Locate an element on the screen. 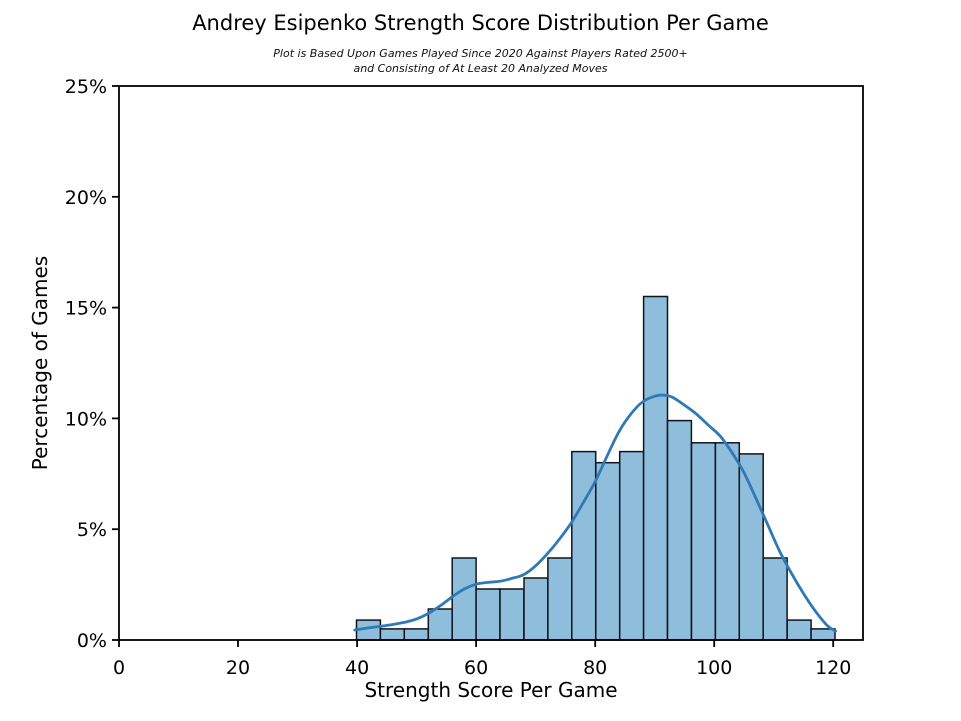 Image resolution: width=961 pixels, height=721 pixels. x-tick-label: 80 is located at coordinates (595, 668).